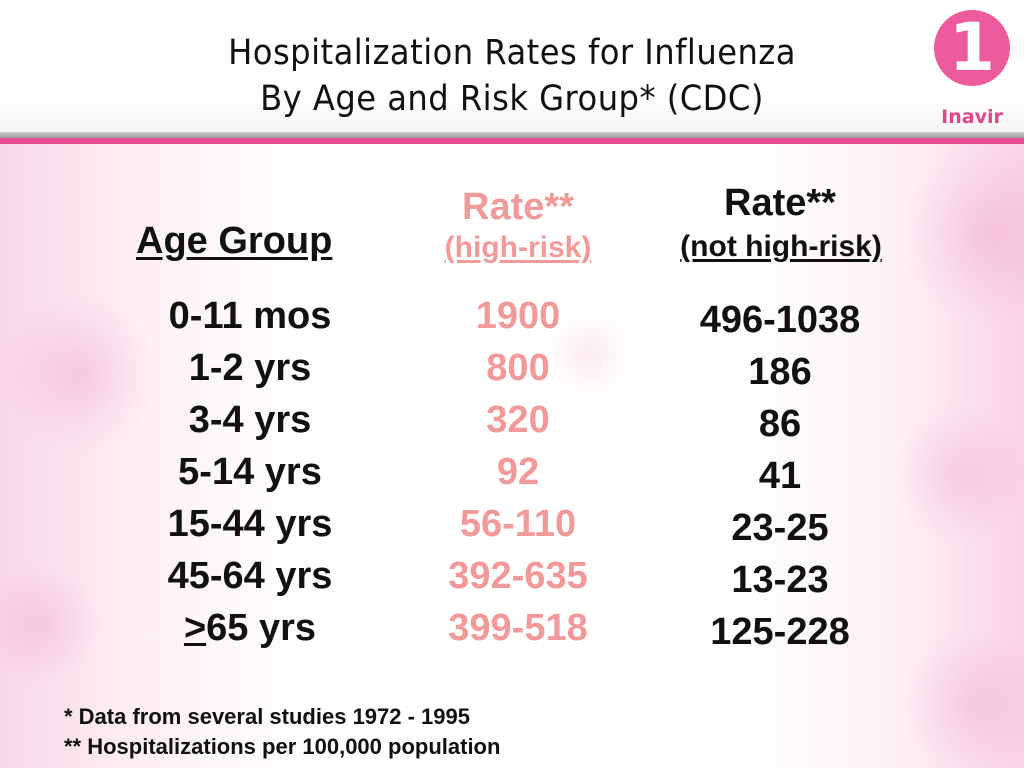  What do you see at coordinates (972, 117) in the screenshot?
I see `inavir-logo-text: Inavir` at bounding box center [972, 117].